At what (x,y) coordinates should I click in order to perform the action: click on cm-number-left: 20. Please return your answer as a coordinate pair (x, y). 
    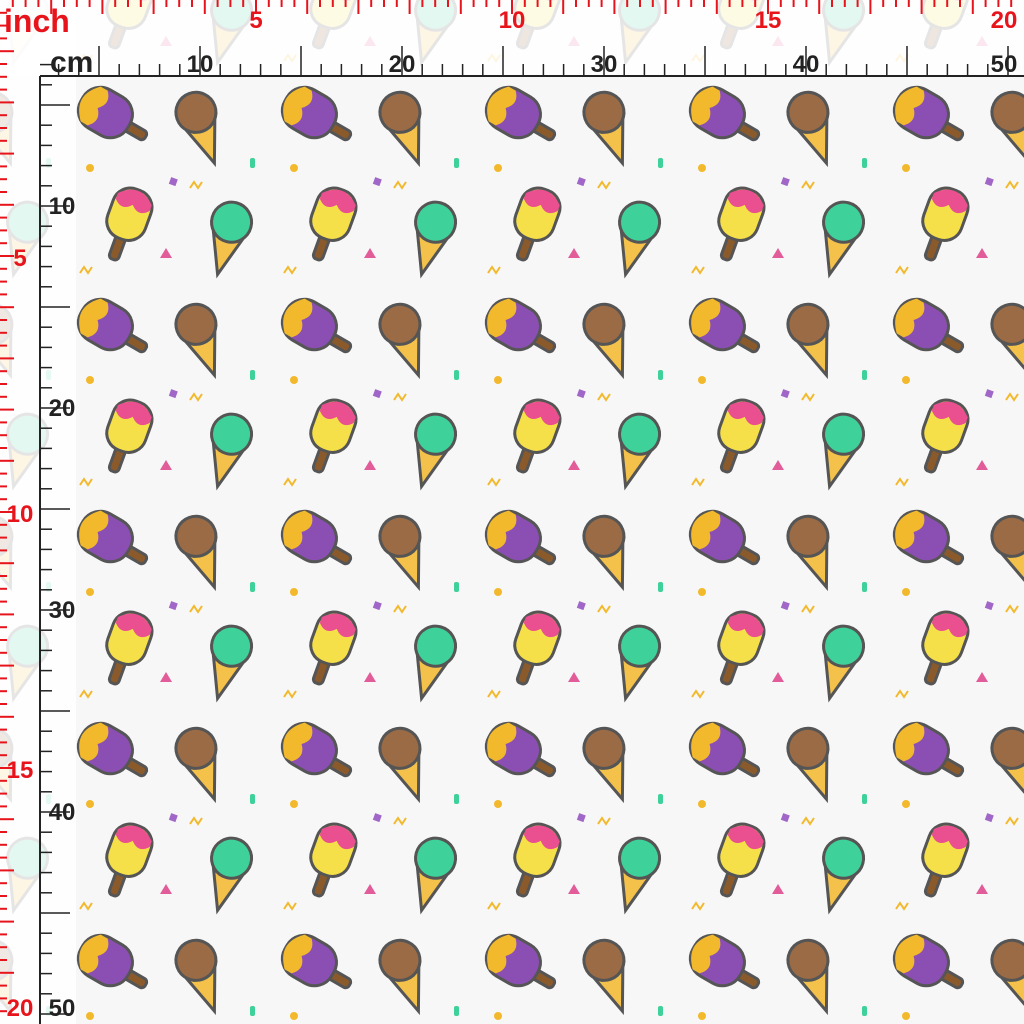
    Looking at the image, I should click on (62, 408).